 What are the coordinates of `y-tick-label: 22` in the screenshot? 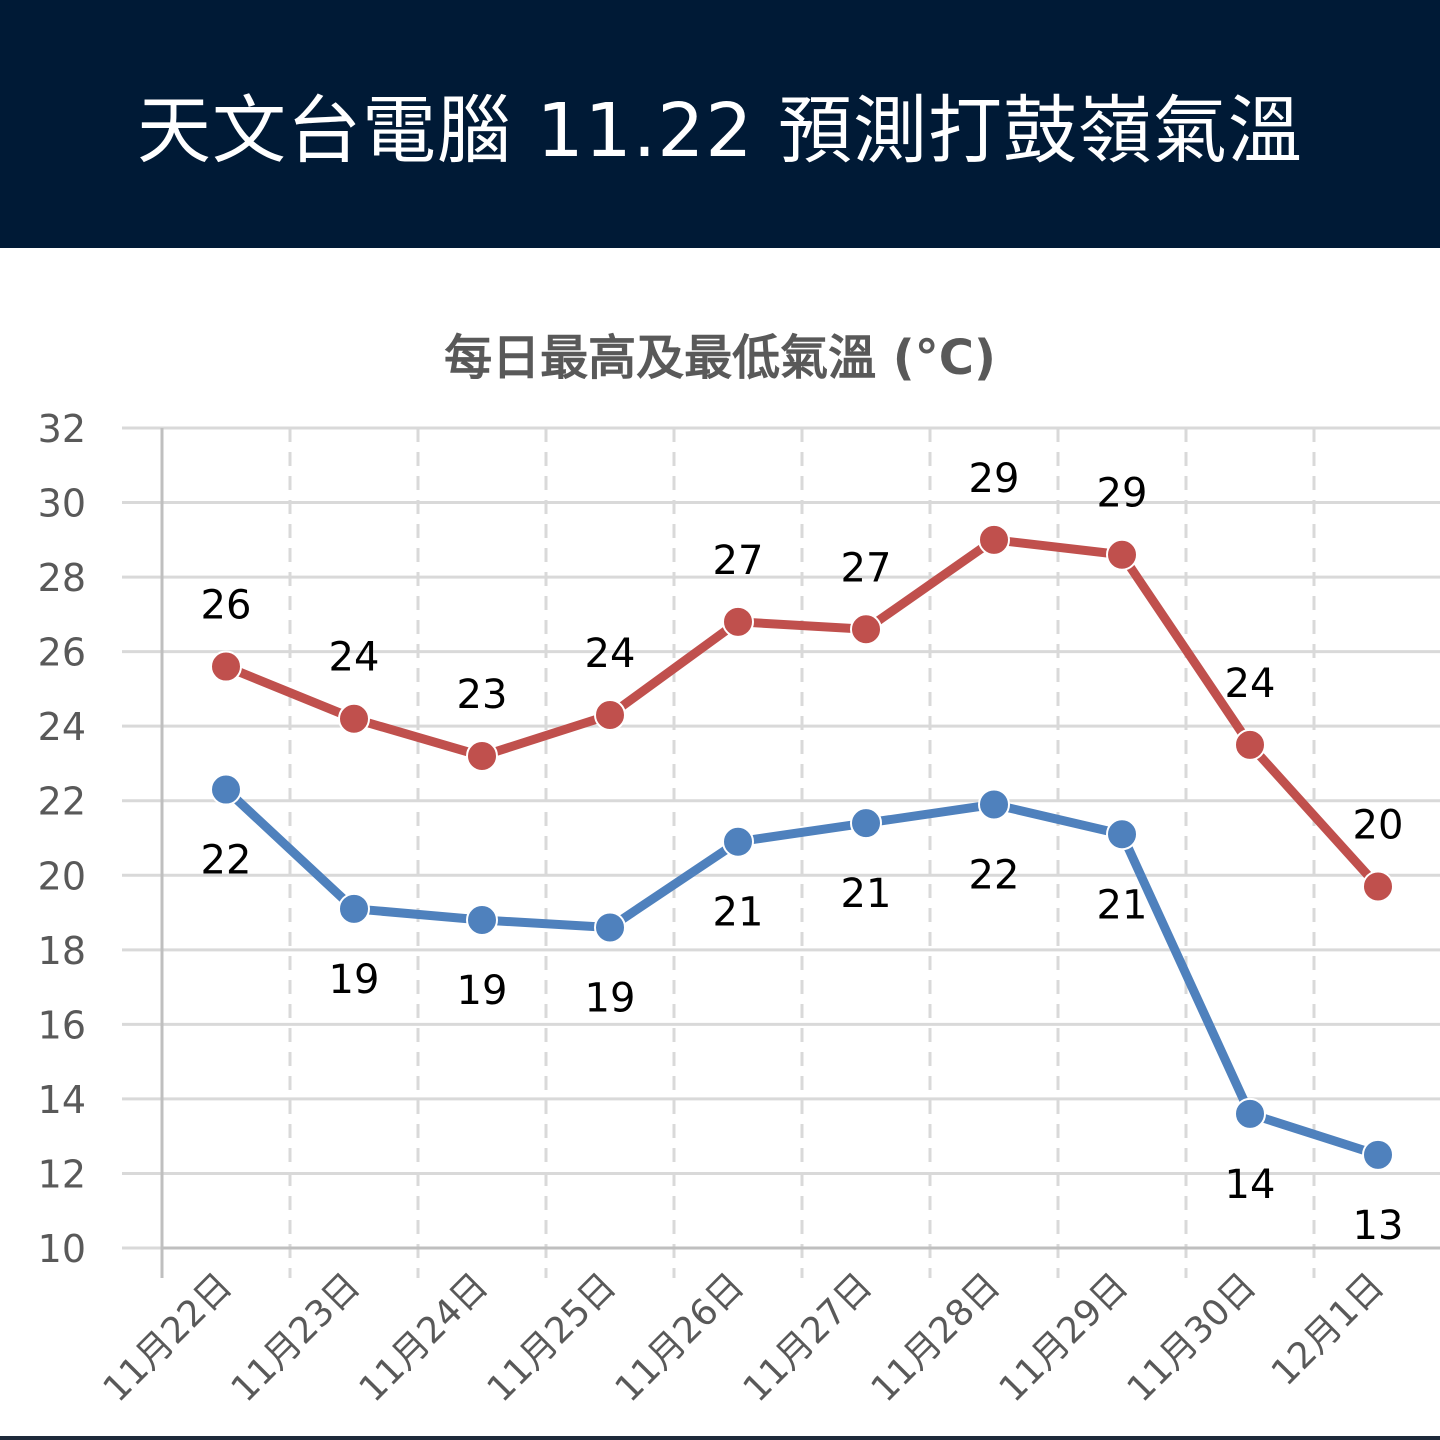 It's located at (62, 802).